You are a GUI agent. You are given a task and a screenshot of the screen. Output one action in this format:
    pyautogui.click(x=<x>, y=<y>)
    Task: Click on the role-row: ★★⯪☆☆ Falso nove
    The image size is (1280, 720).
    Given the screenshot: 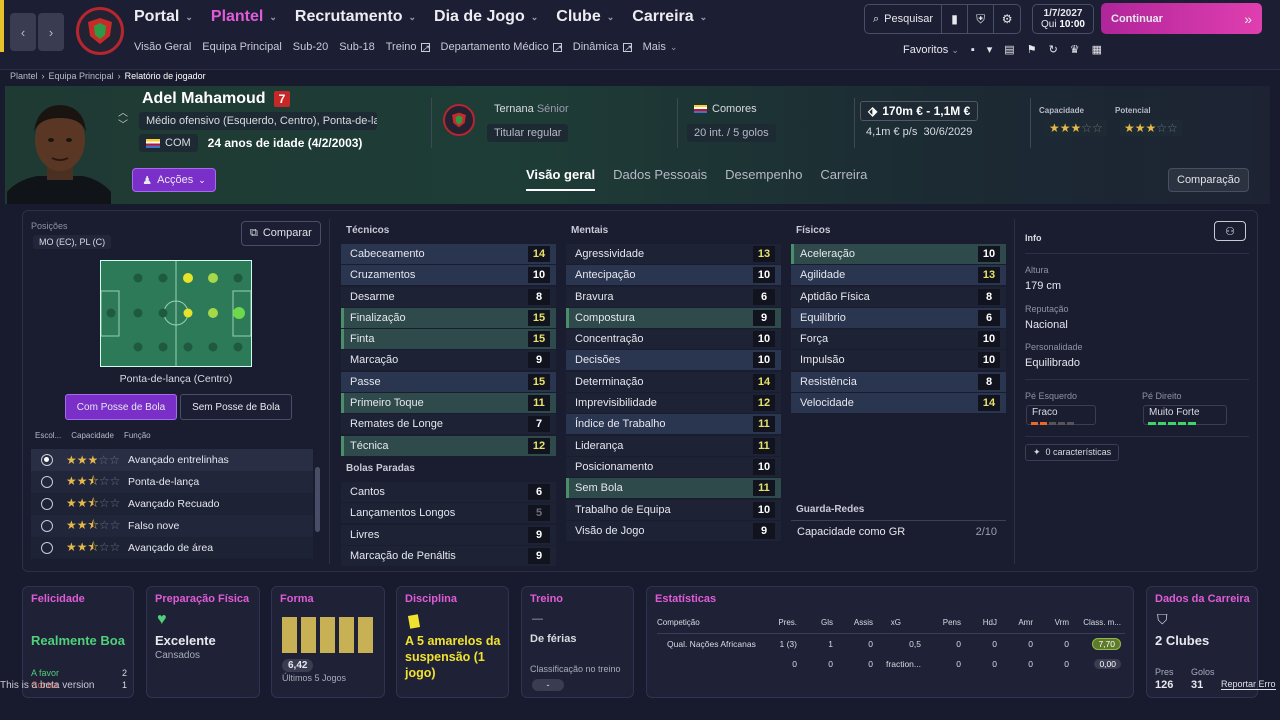 What is the action you would take?
    pyautogui.click(x=172, y=526)
    